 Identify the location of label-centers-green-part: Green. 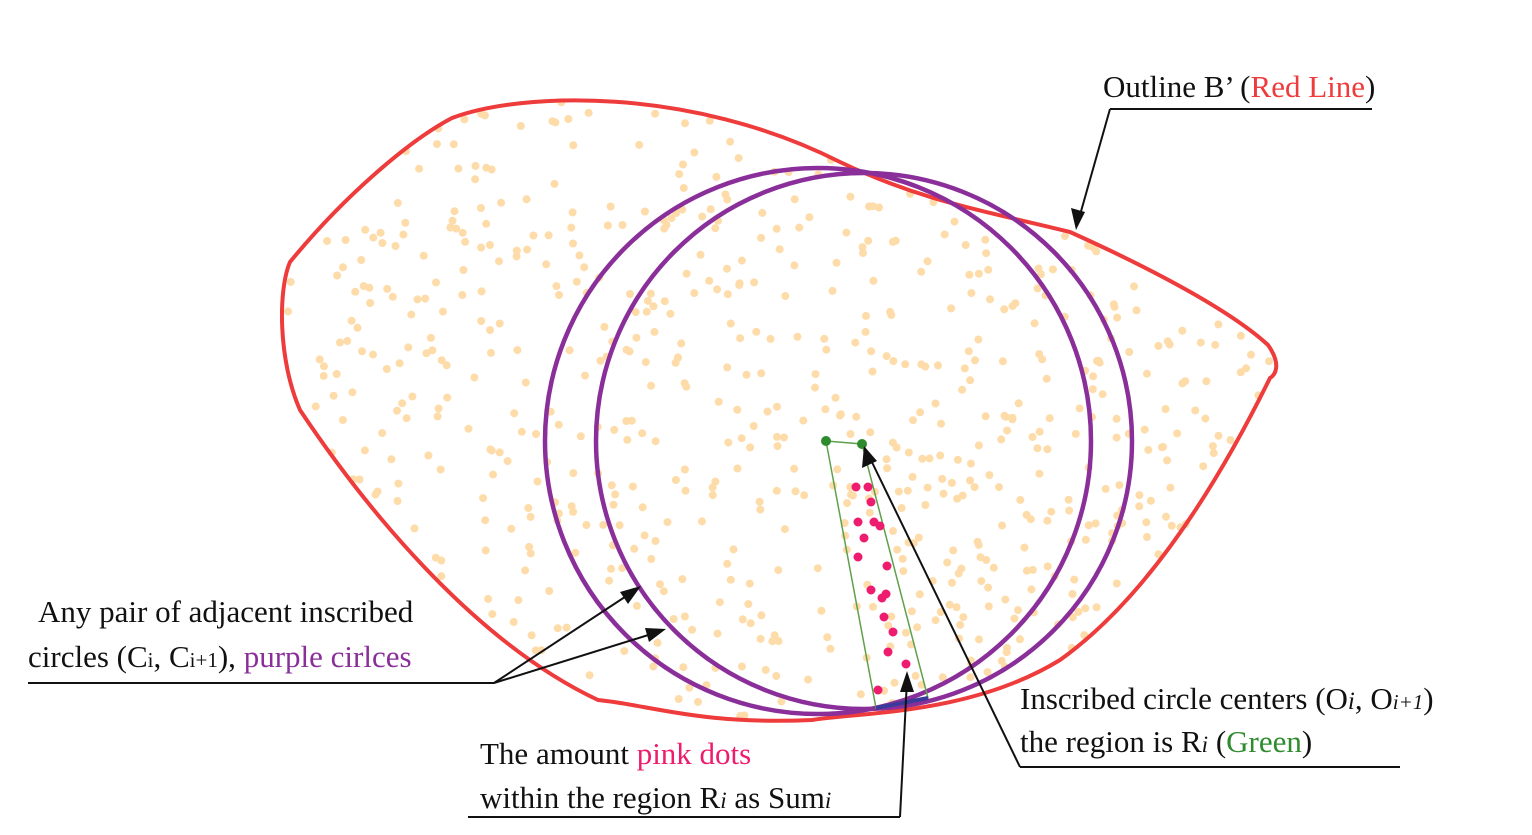
(1264, 741).